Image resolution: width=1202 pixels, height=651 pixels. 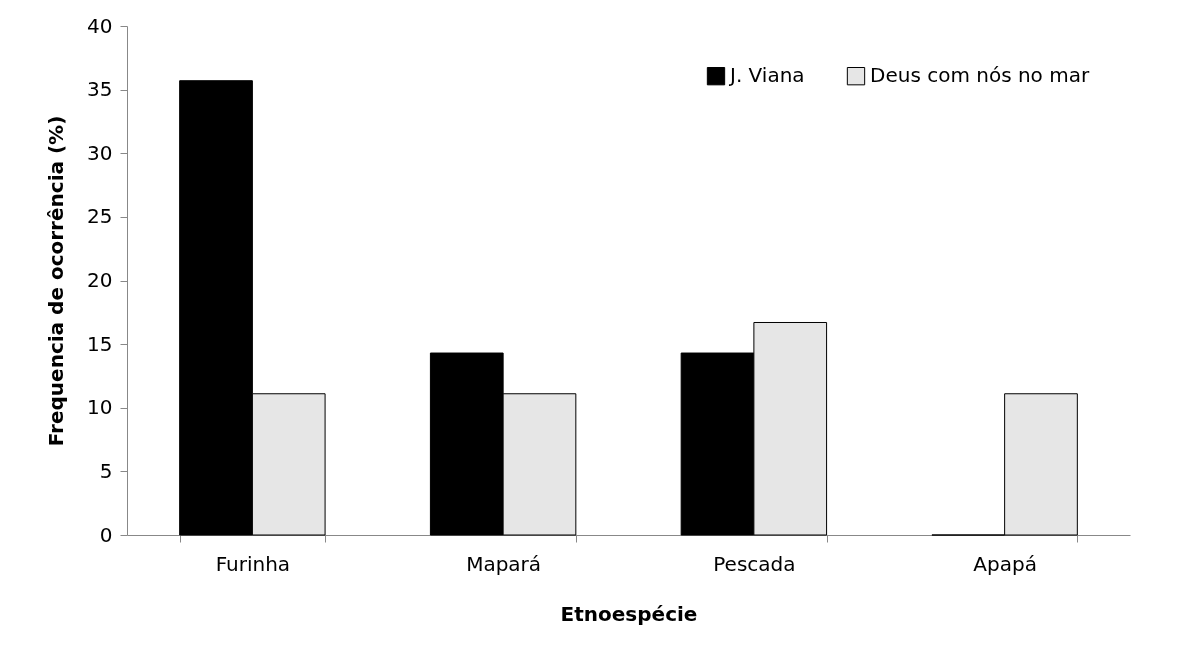 I want to click on y-axis-title: Frequencia de ocorrência (%), so click(x=56, y=281).